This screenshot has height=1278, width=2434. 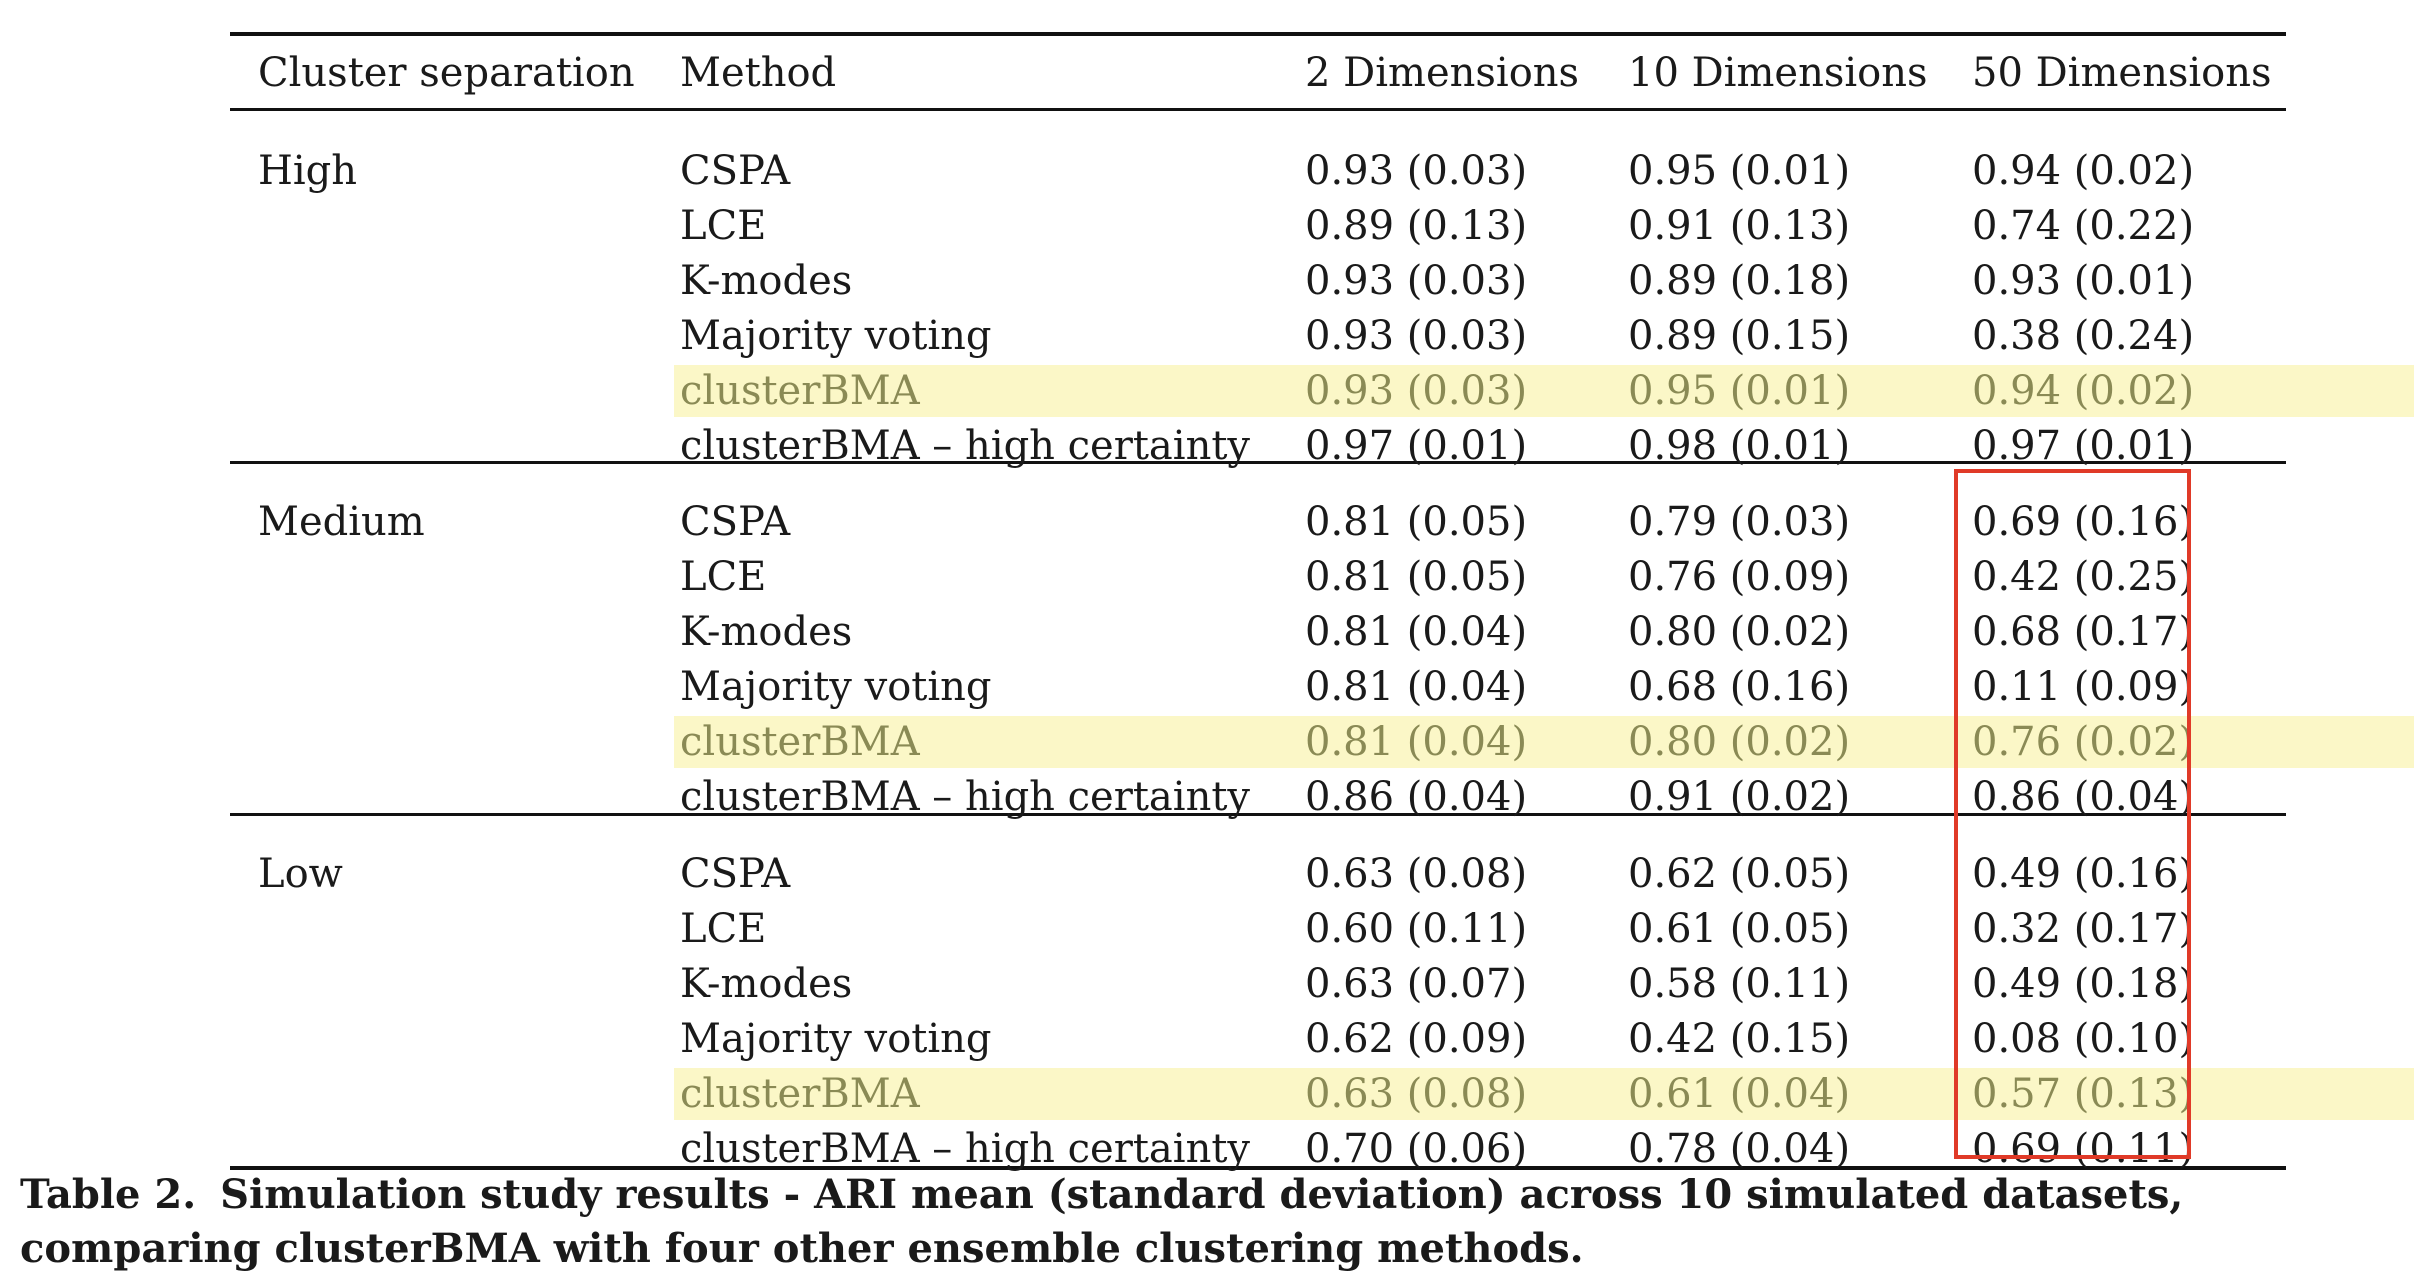 What do you see at coordinates (2083, 984) in the screenshot?
I see `value-cell: 0.49 (0.18)` at bounding box center [2083, 984].